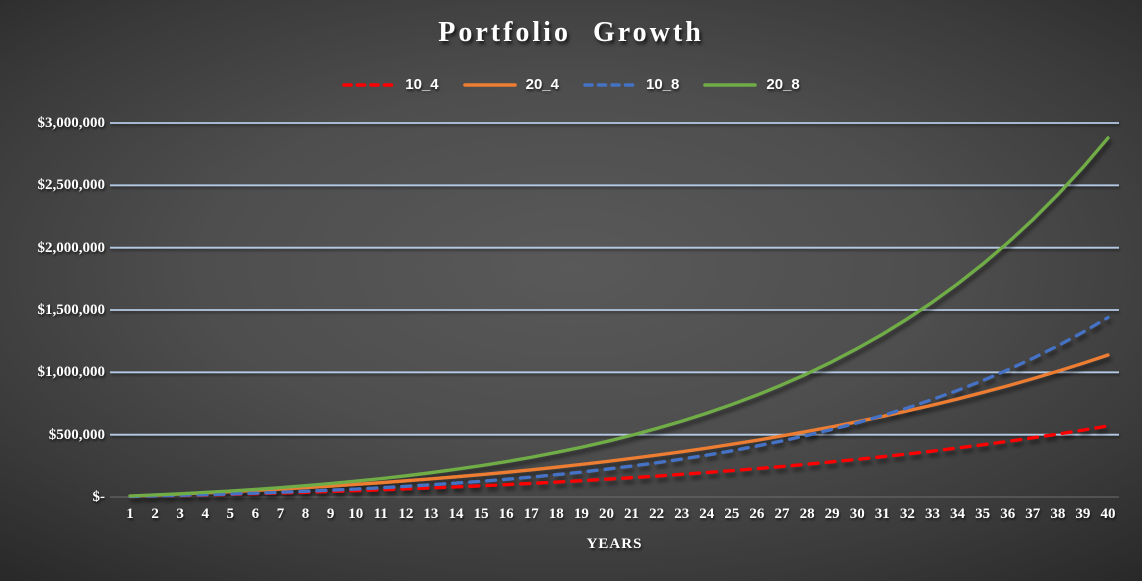 This screenshot has height=581, width=1142. What do you see at coordinates (614, 544) in the screenshot?
I see `x-axis-title: YEARS` at bounding box center [614, 544].